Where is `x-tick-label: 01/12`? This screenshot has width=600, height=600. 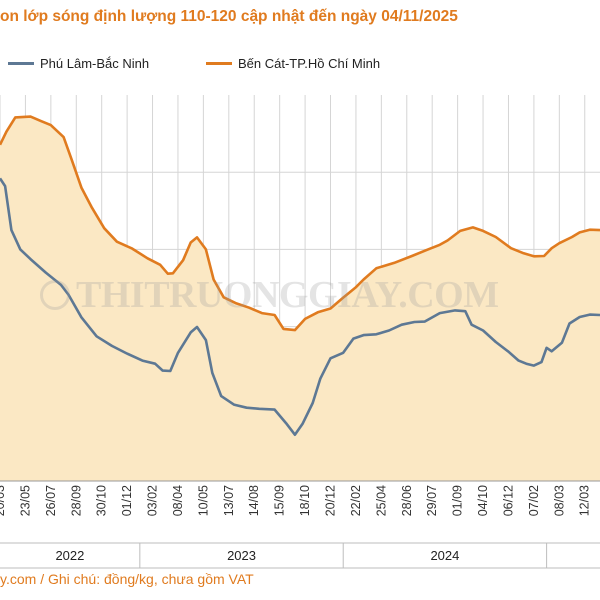 x-tick-label: 01/12 is located at coordinates (127, 500).